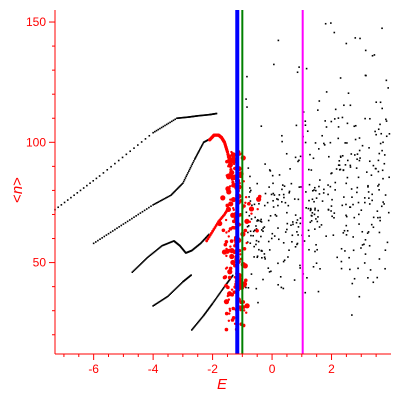 Image resolution: width=400 pixels, height=400 pixels. I want to click on y-tick-label: 100, so click(36, 142).